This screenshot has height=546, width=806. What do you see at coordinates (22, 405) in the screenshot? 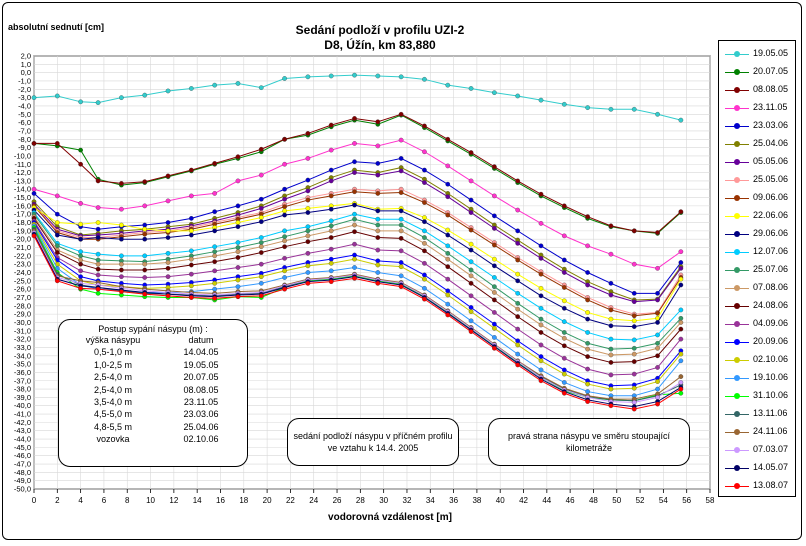
I see `y-tick-label: -40,0` at bounding box center [22, 405].